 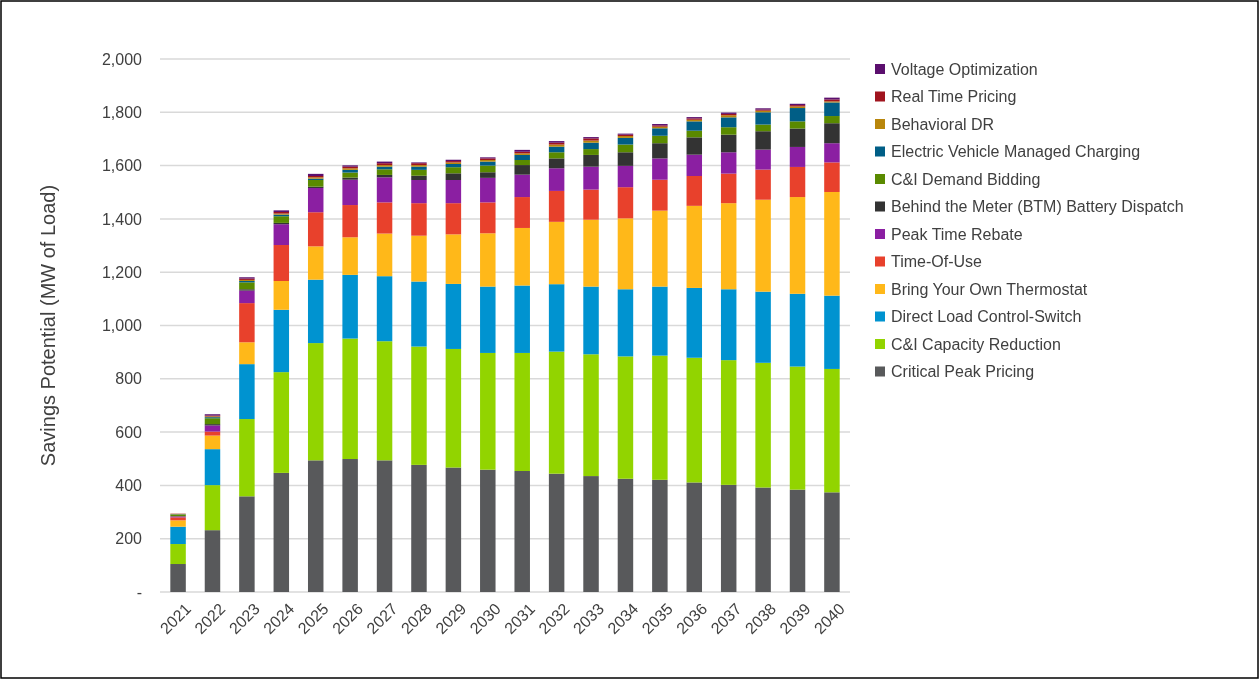 I want to click on legend-label: Bring Your Own Thermostat, so click(x=989, y=289).